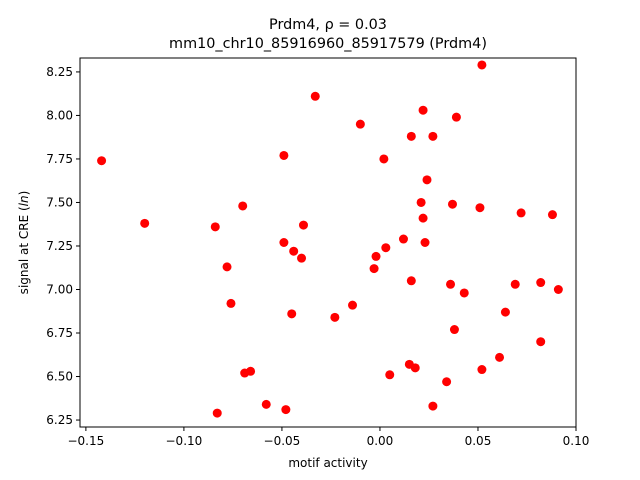  I want to click on y-tick-label: 6.25, so click(59, 420).